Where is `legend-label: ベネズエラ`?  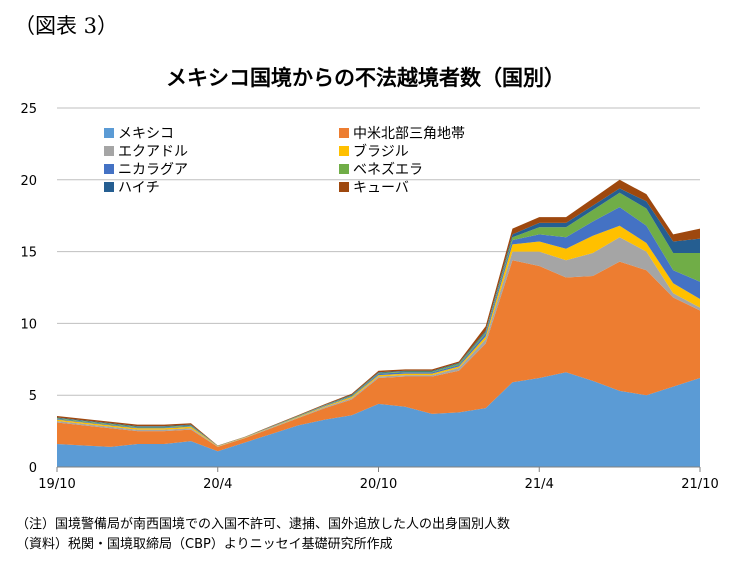
legend-label: ベネズエラ is located at coordinates (388, 170).